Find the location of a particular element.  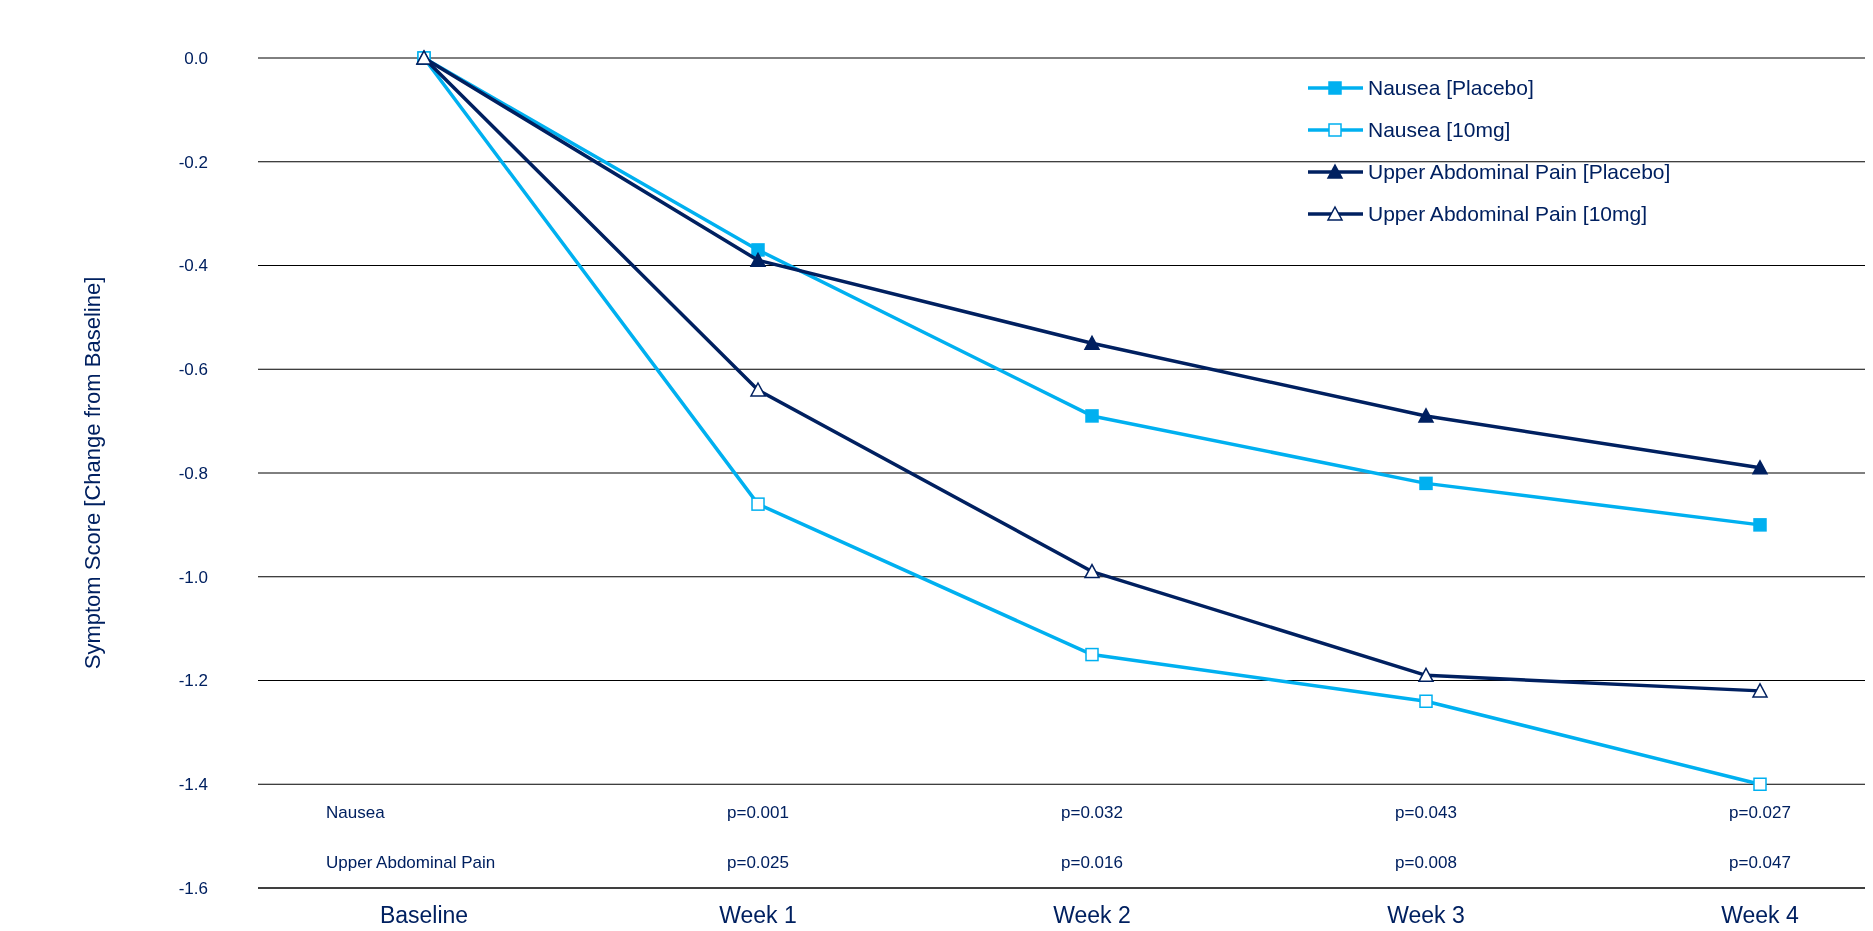

x-tick-label: Baseline is located at coordinates (424, 915).